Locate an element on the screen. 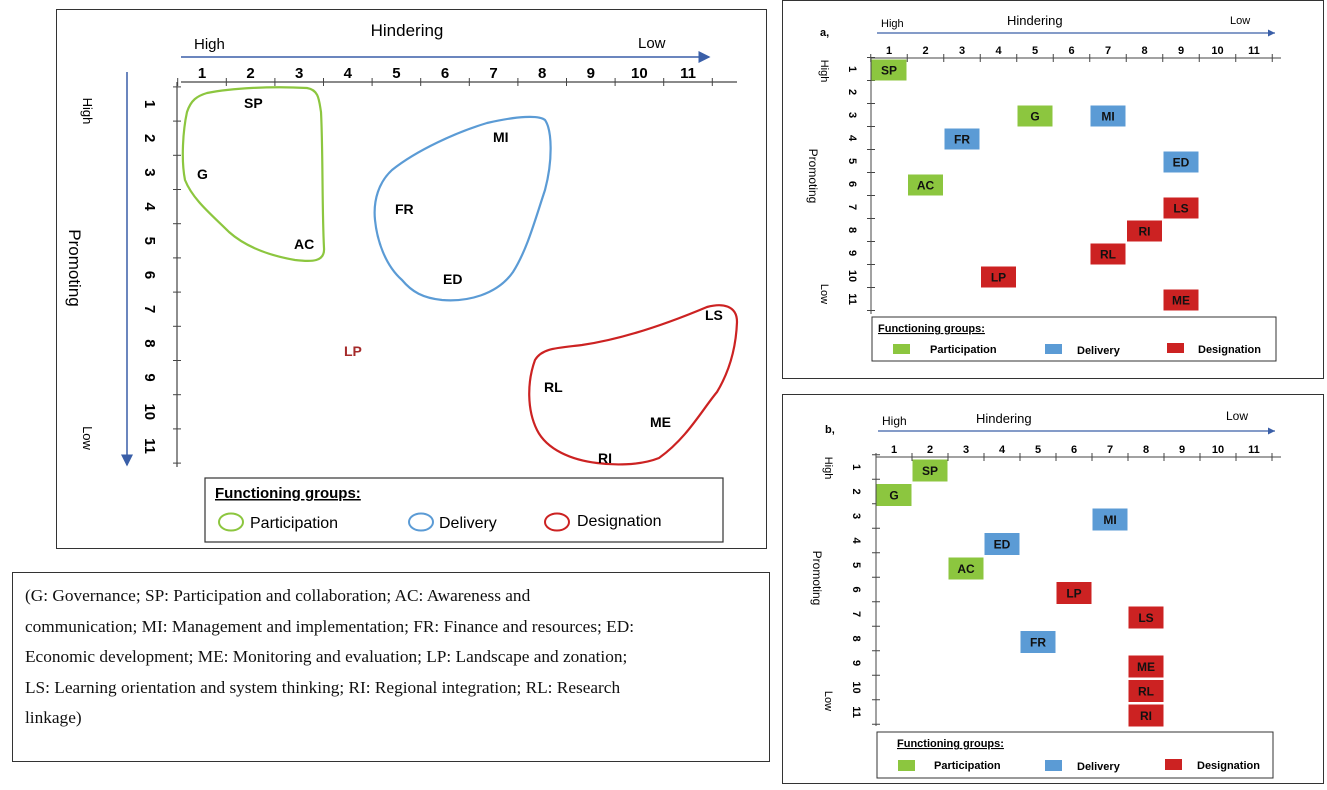 The width and height of the screenshot is (1327, 790). box-label-ac: AC is located at coordinates (926, 186).